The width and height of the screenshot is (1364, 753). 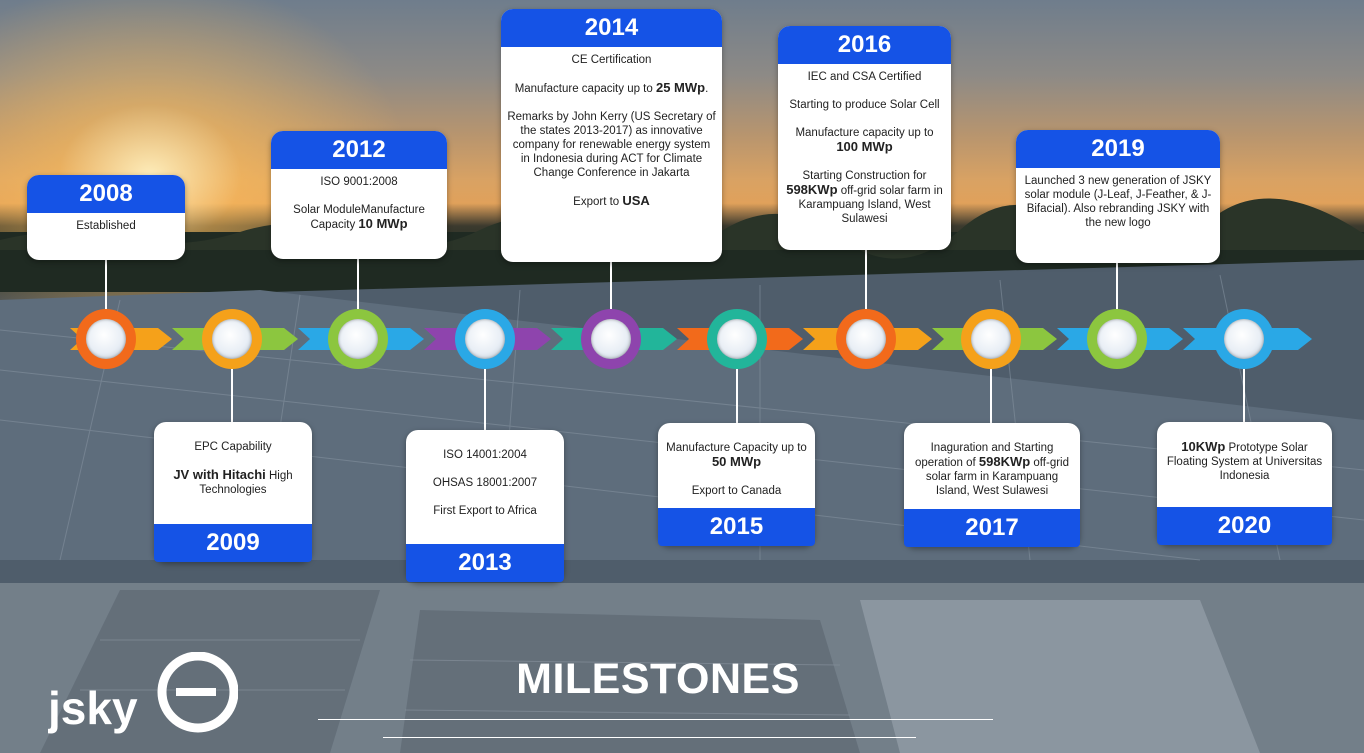 What do you see at coordinates (485, 563) in the screenshot?
I see `milestone-year: 2013` at bounding box center [485, 563].